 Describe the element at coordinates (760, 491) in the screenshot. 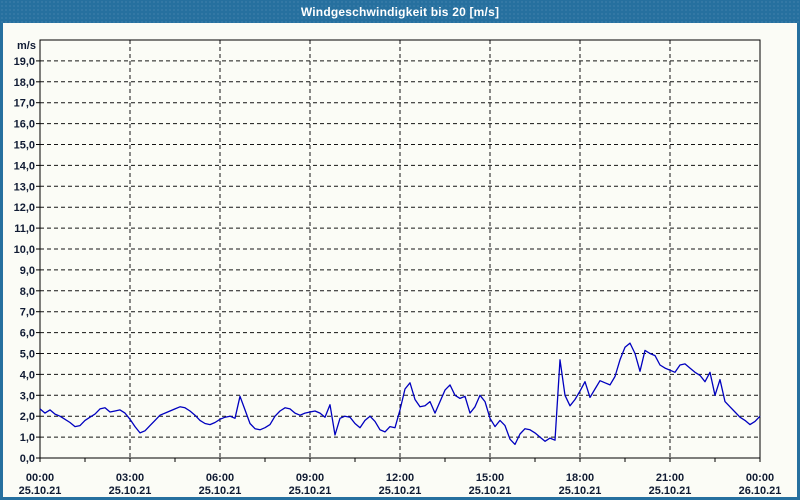

I see `svg-text: 26.10.21` at that location.